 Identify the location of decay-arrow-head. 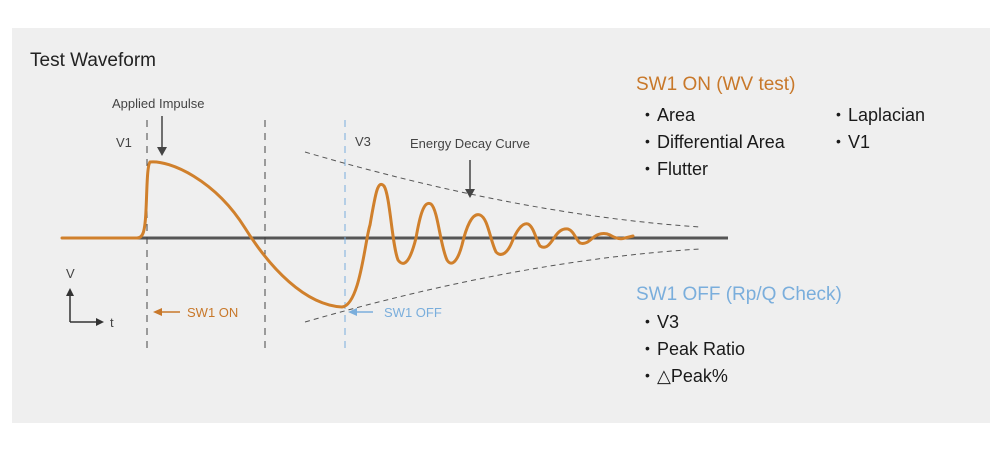
(470, 193).